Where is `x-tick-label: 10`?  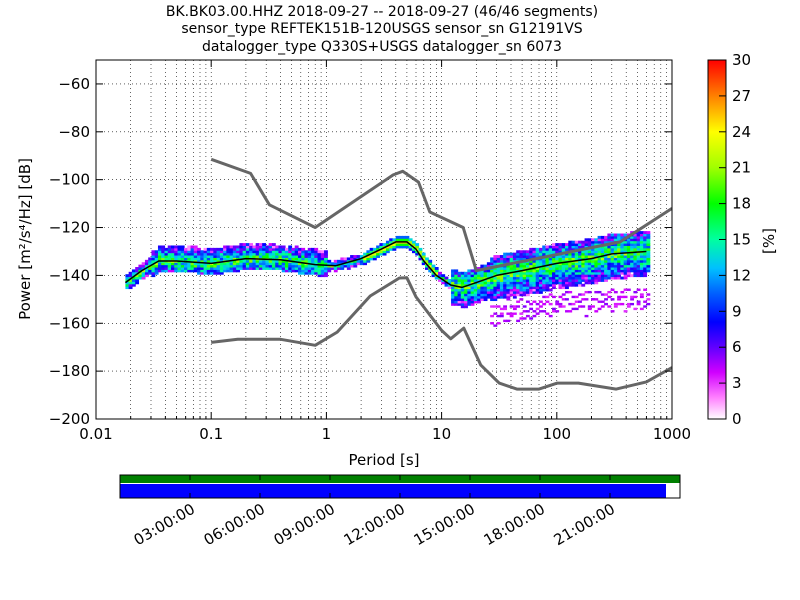
x-tick-label: 10 is located at coordinates (441, 434).